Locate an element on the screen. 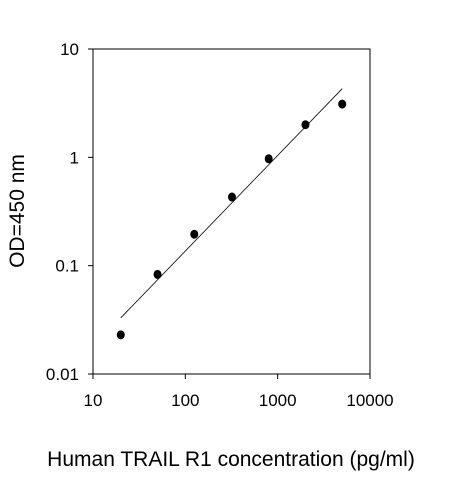 Image resolution: width=463 pixels, height=480 pixels. y-tick-label: 0.1 is located at coordinates (67, 266).